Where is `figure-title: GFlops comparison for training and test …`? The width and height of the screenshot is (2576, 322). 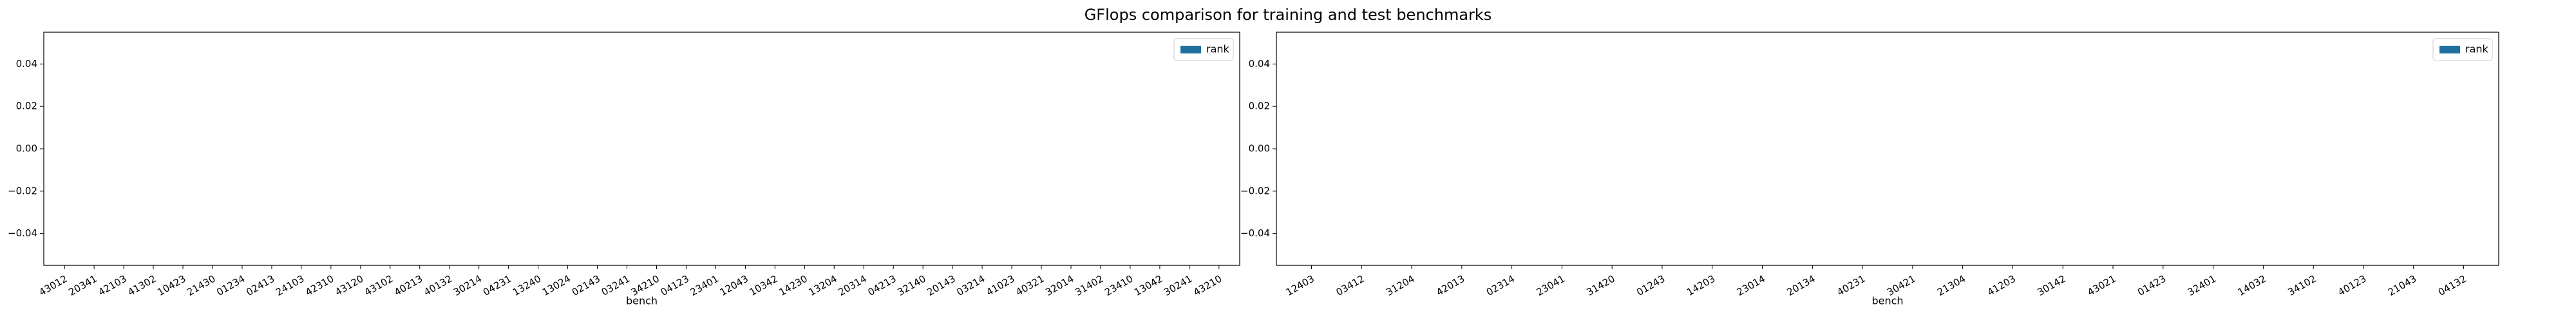 figure-title: GFlops comparison for training and test … is located at coordinates (1288, 15).